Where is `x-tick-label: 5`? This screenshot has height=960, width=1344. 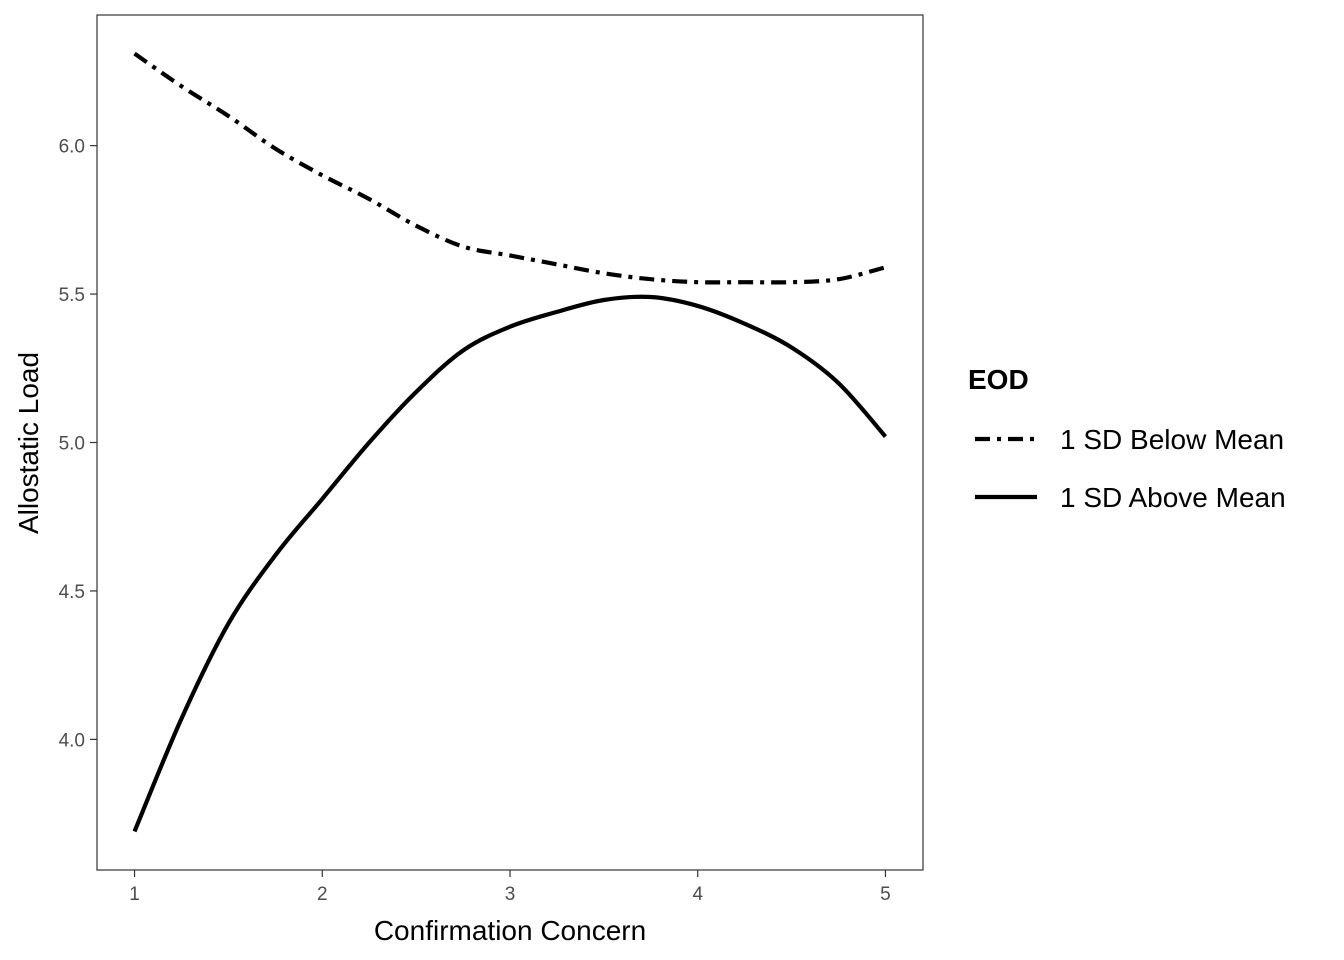
x-tick-label: 5 is located at coordinates (885, 894).